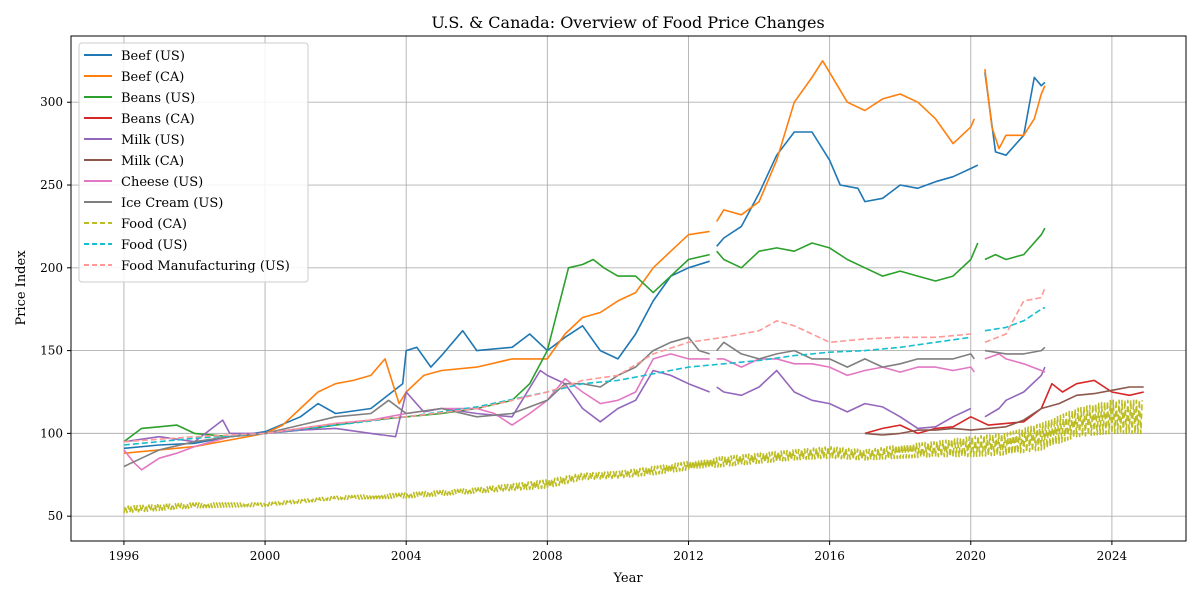 The width and height of the screenshot is (1200, 600). I want to click on legend-label: Beans (US), so click(158, 98).